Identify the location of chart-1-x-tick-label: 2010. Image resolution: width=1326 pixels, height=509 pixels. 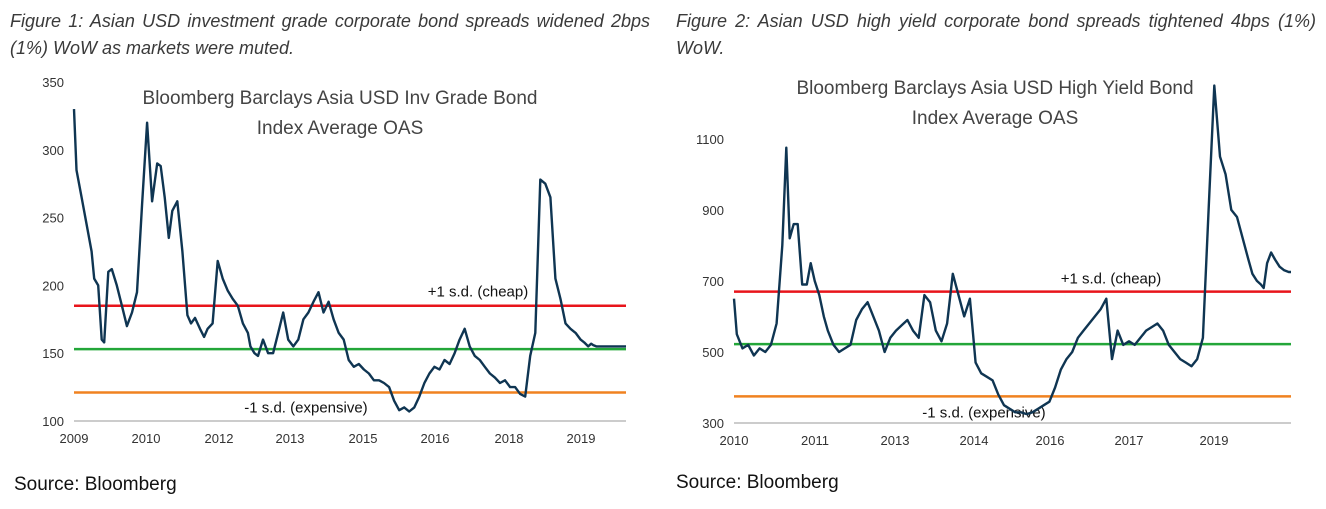
(146, 438).